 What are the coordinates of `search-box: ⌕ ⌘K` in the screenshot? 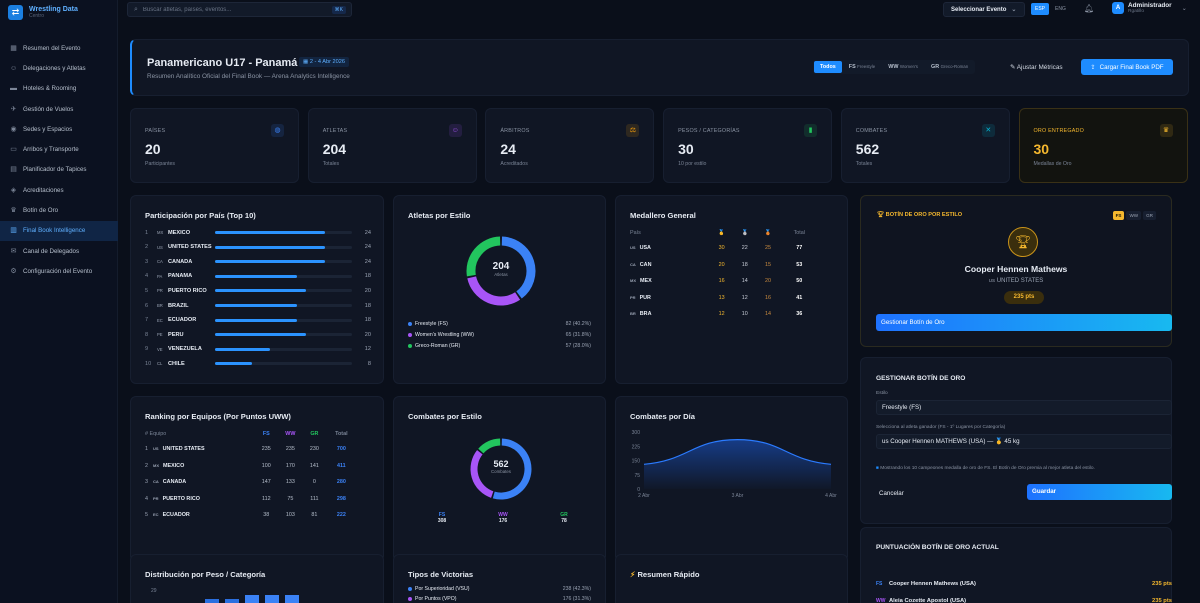 It's located at (239, 9).